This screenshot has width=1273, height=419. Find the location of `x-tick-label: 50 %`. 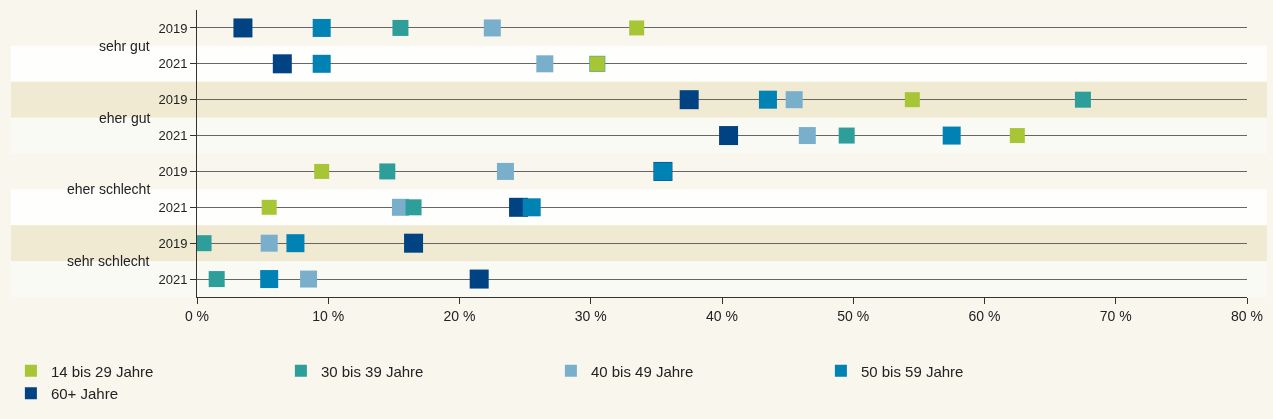

x-tick-label: 50 % is located at coordinates (853, 315).